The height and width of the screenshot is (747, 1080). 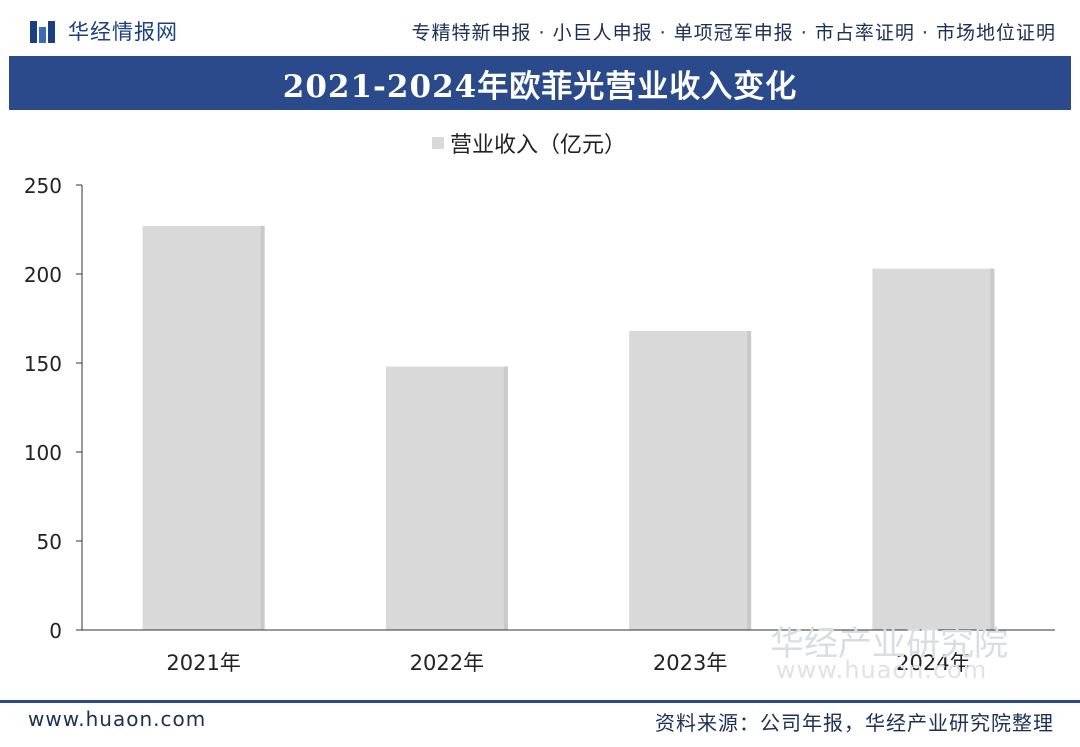 What do you see at coordinates (889, 644) in the screenshot?
I see `watermark-brand: 华经产业研究院` at bounding box center [889, 644].